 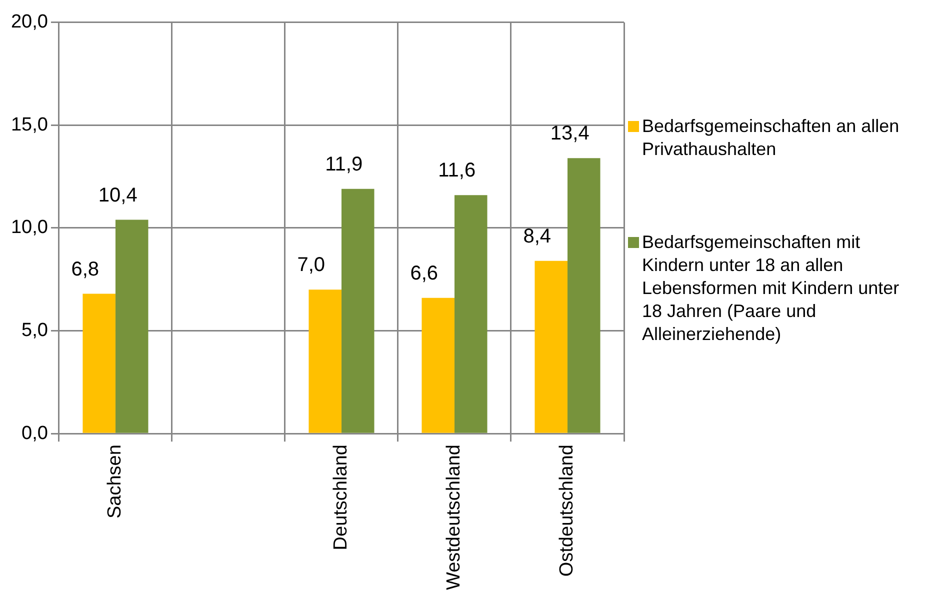 What do you see at coordinates (29, 125) in the screenshot?
I see `y-tick-label: 15,0` at bounding box center [29, 125].